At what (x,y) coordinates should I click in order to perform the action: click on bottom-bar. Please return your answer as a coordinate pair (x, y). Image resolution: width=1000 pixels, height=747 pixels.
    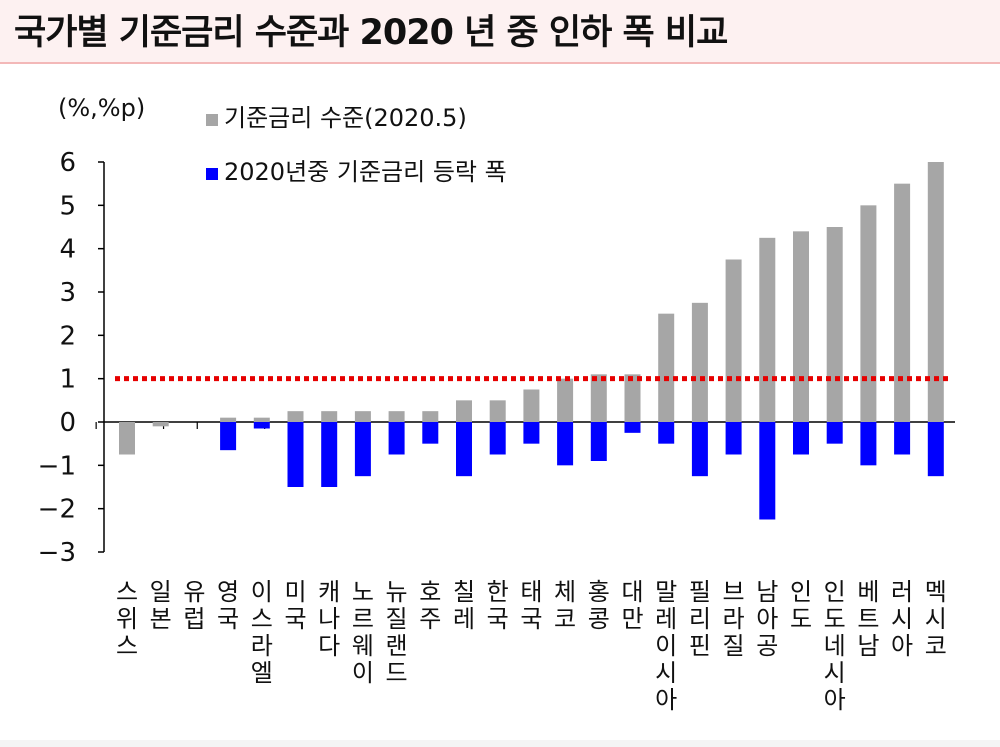
    Looking at the image, I should click on (500, 743).